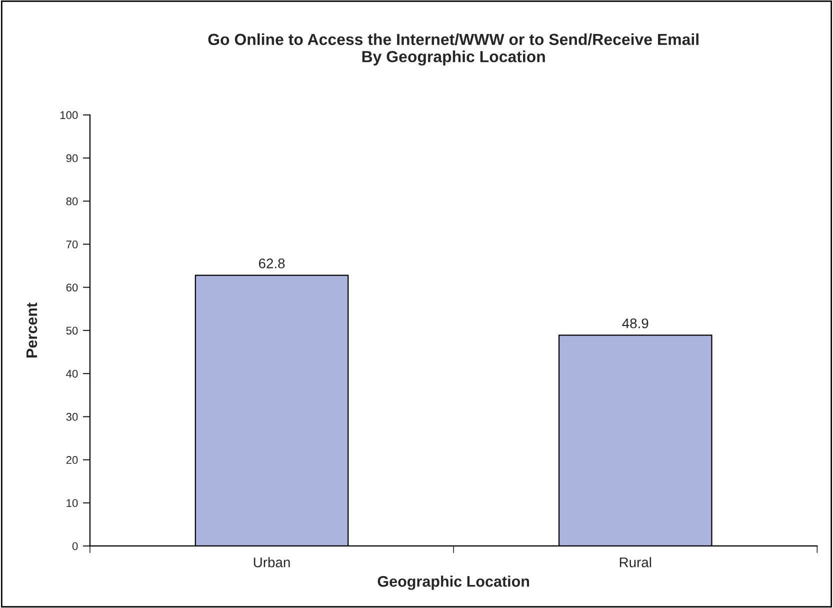 The image size is (833, 608). What do you see at coordinates (32, 330) in the screenshot?
I see `y-axis-title: Percent` at bounding box center [32, 330].